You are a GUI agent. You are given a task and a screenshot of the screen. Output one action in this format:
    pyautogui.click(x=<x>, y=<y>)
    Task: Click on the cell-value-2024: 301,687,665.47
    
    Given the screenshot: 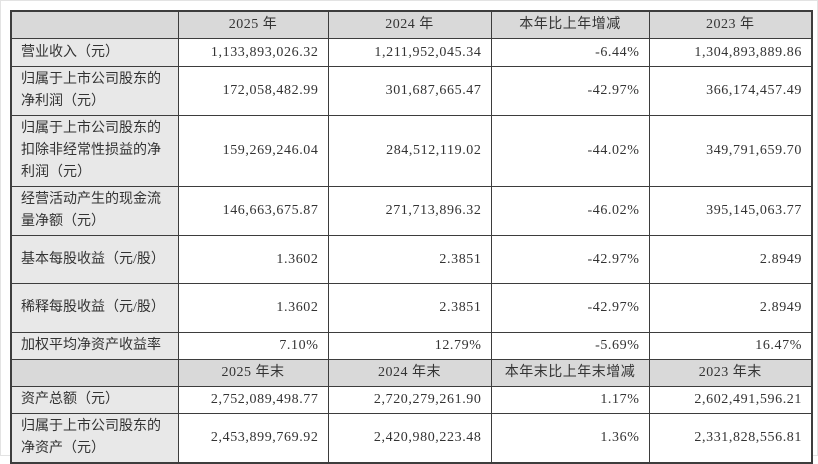 What is the action you would take?
    pyautogui.click(x=409, y=91)
    